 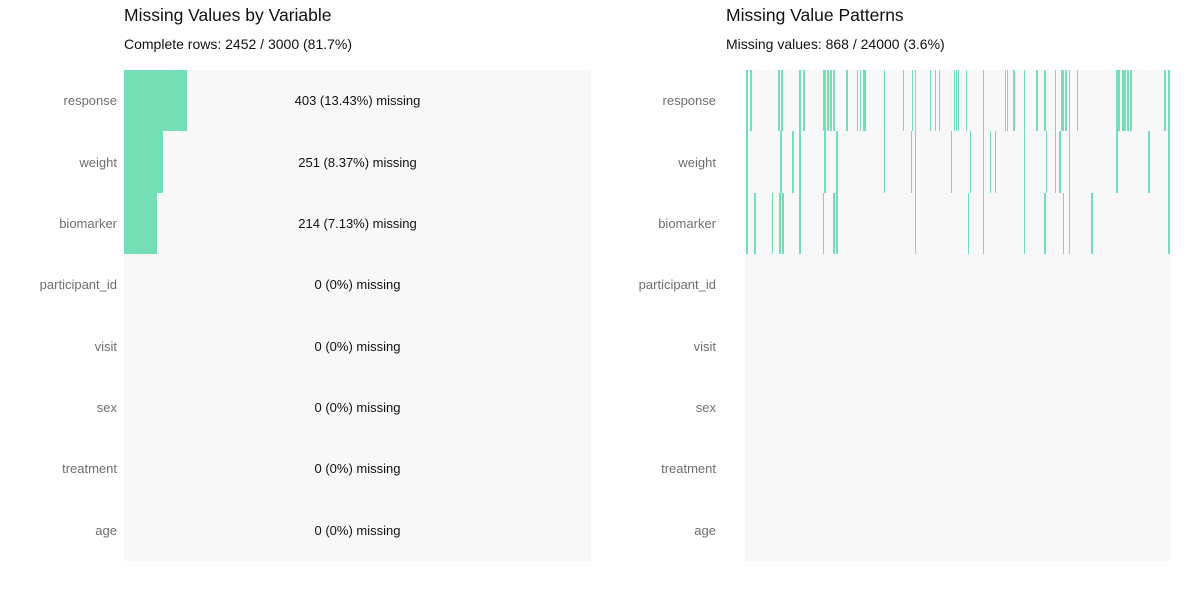 What do you see at coordinates (106, 408) in the screenshot?
I see `left-row-label-sex: sex` at bounding box center [106, 408].